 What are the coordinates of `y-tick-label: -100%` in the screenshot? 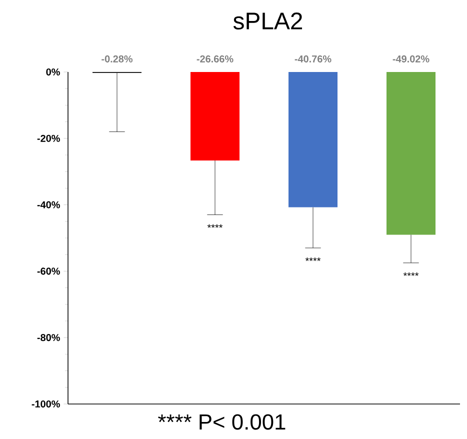 It's located at (46, 404).